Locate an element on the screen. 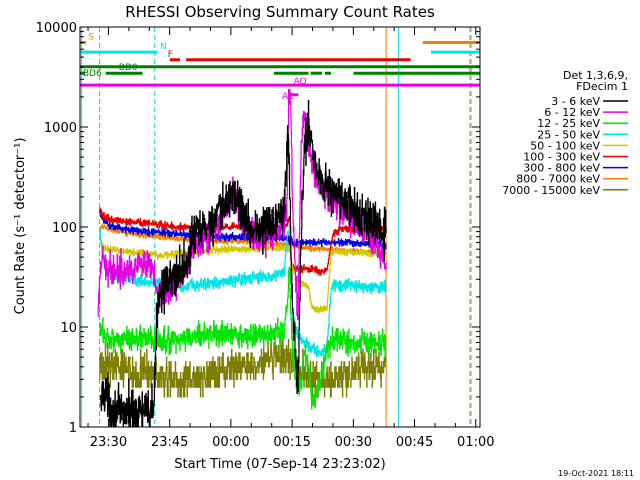 The width and height of the screenshot is (640, 480). legend-label-100-300-kev: 100 - 300 keV is located at coordinates (561, 157).